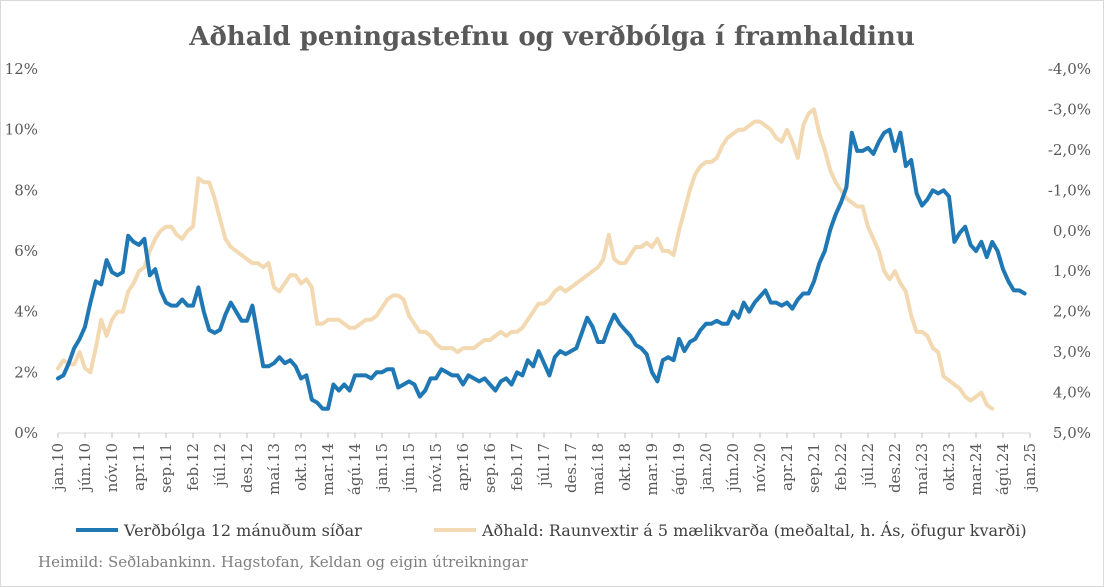 The width and height of the screenshot is (1104, 587). What do you see at coordinates (242, 530) in the screenshot?
I see `legend-label-inflation: Verðbólga 12 mánuðum síðar` at bounding box center [242, 530].